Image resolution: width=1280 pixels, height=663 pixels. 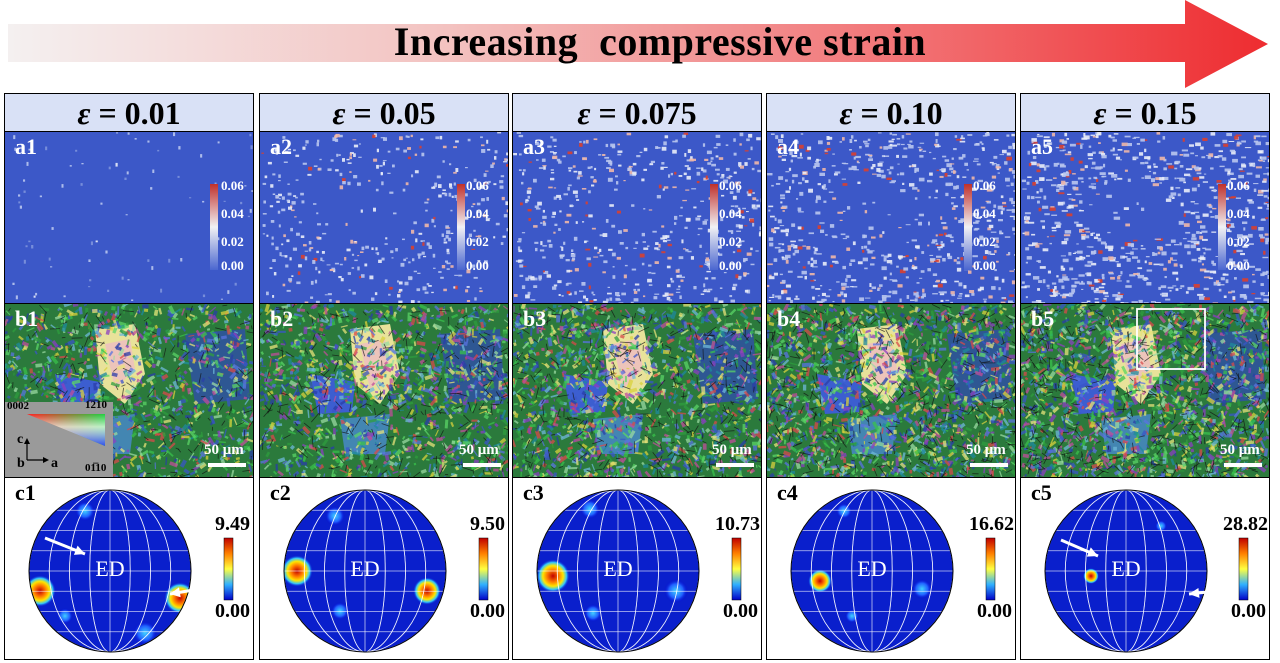 What do you see at coordinates (535, 318) in the screenshot?
I see `panel-label-b: b3` at bounding box center [535, 318].